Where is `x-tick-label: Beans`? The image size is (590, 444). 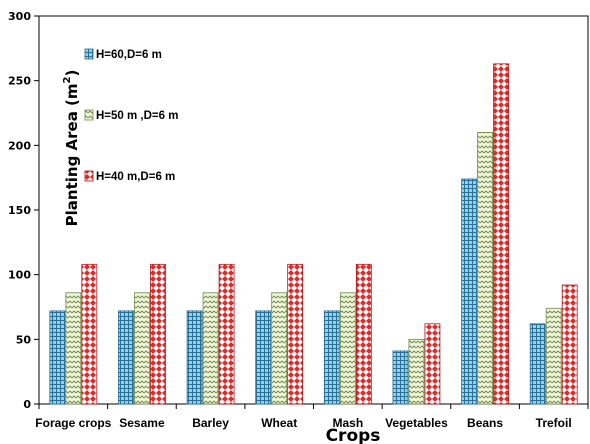 x-tick-label: Beans is located at coordinates (485, 423).